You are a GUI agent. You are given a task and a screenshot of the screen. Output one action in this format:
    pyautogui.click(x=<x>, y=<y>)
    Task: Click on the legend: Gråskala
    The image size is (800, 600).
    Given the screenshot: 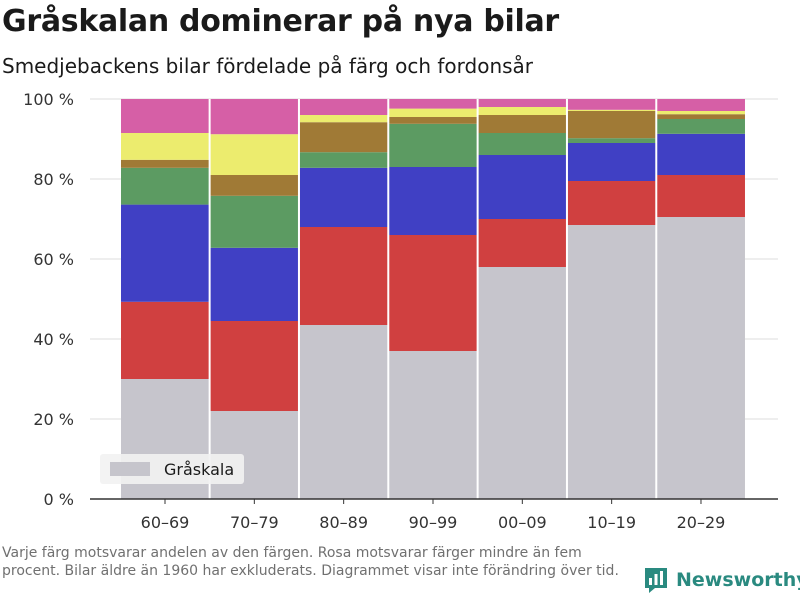 What is the action you would take?
    pyautogui.click(x=172, y=469)
    